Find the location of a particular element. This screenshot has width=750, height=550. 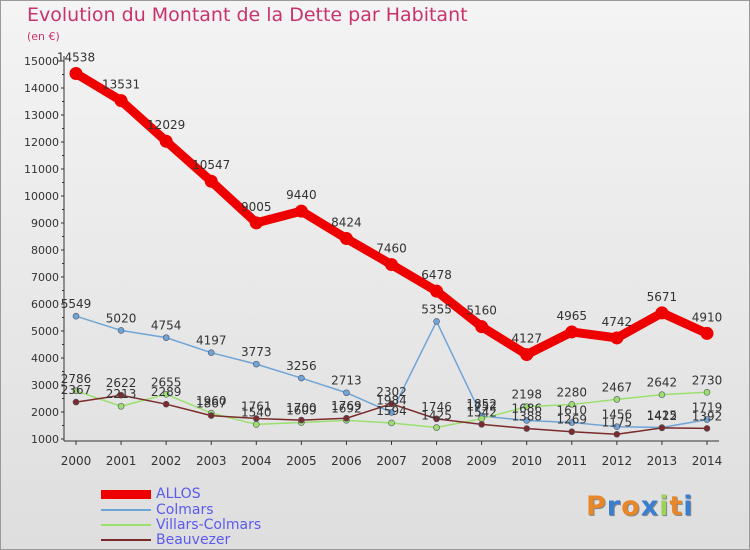

data-label: 4197 is located at coordinates (211, 341).